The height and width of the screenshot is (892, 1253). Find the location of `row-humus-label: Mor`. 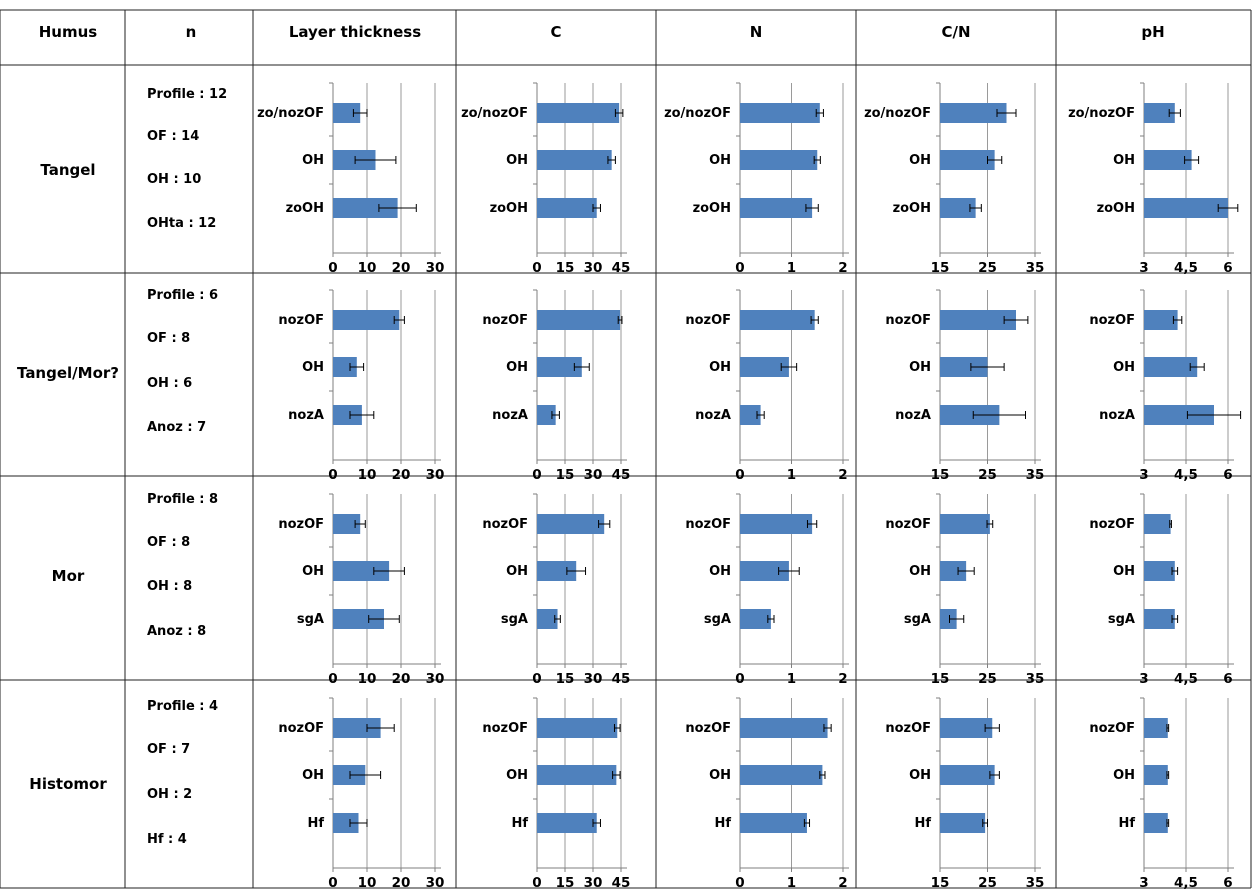

row-humus-label: Mor is located at coordinates (68, 576).